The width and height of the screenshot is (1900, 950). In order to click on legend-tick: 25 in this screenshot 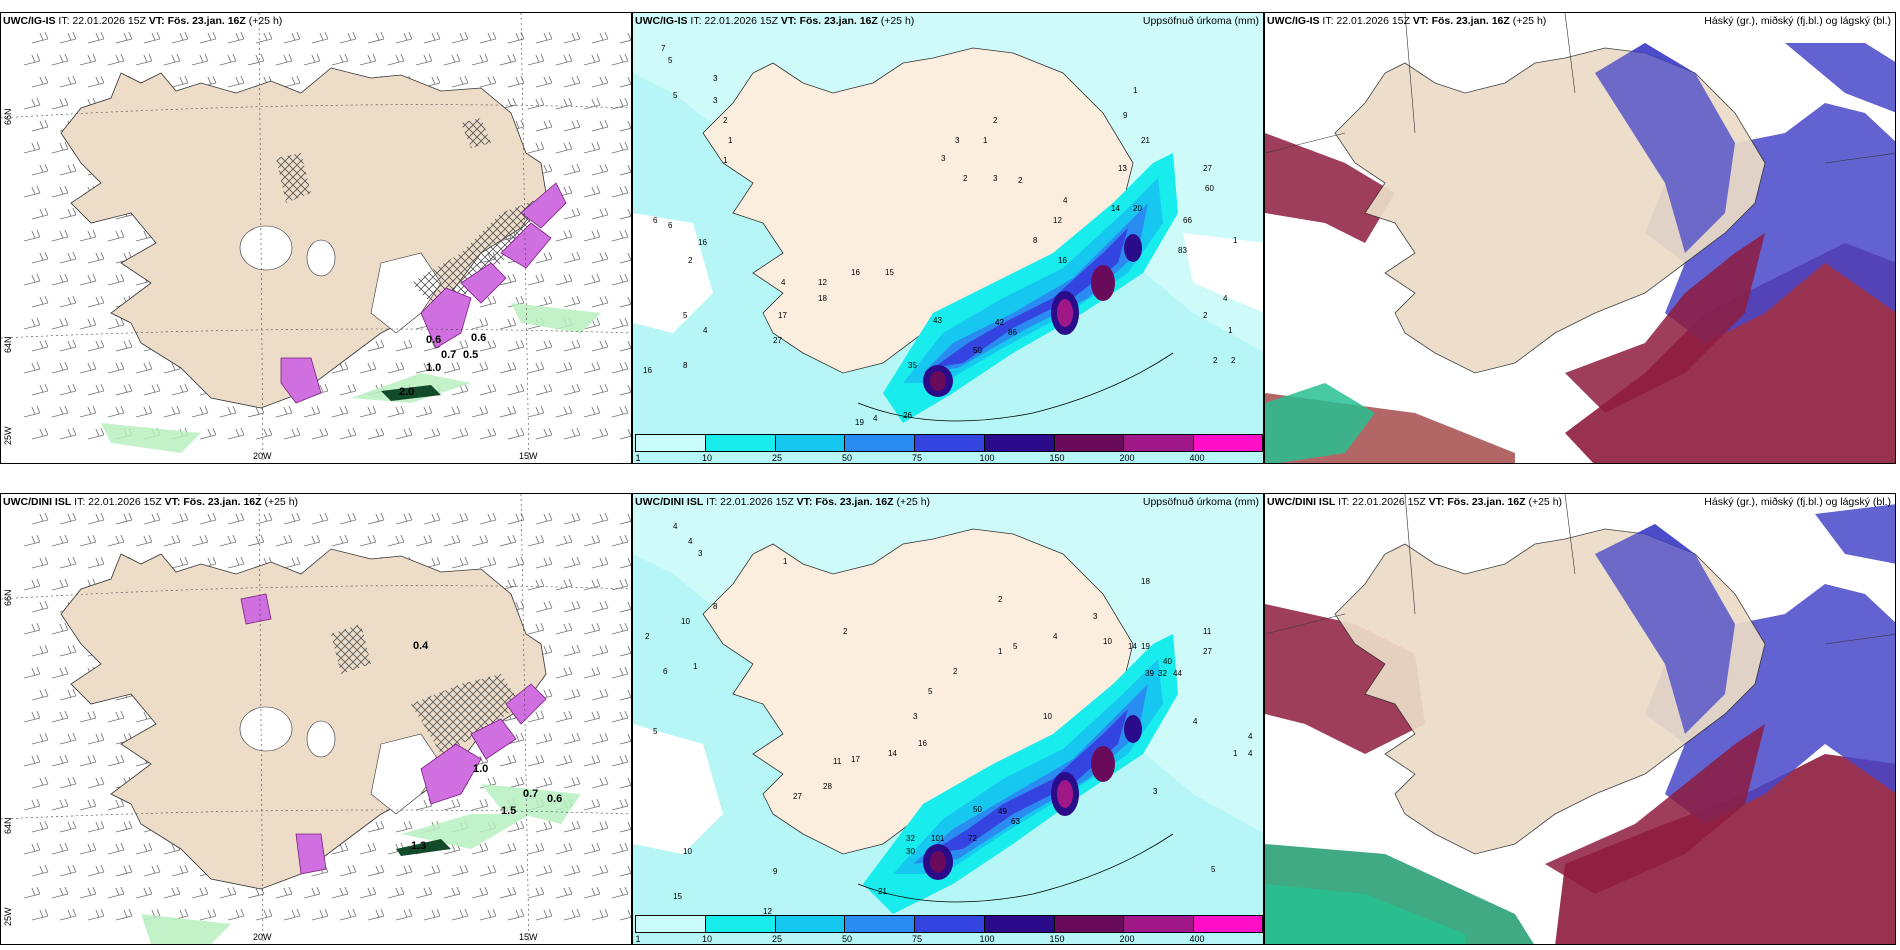, I will do `click(777, 939)`.